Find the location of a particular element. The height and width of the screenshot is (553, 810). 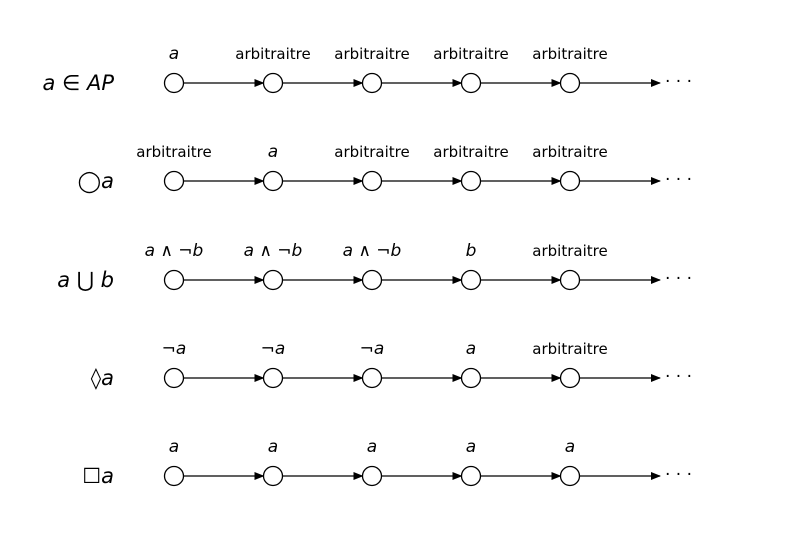

formula-row: ☐a a a a a a · · · is located at coordinates (387, 462).